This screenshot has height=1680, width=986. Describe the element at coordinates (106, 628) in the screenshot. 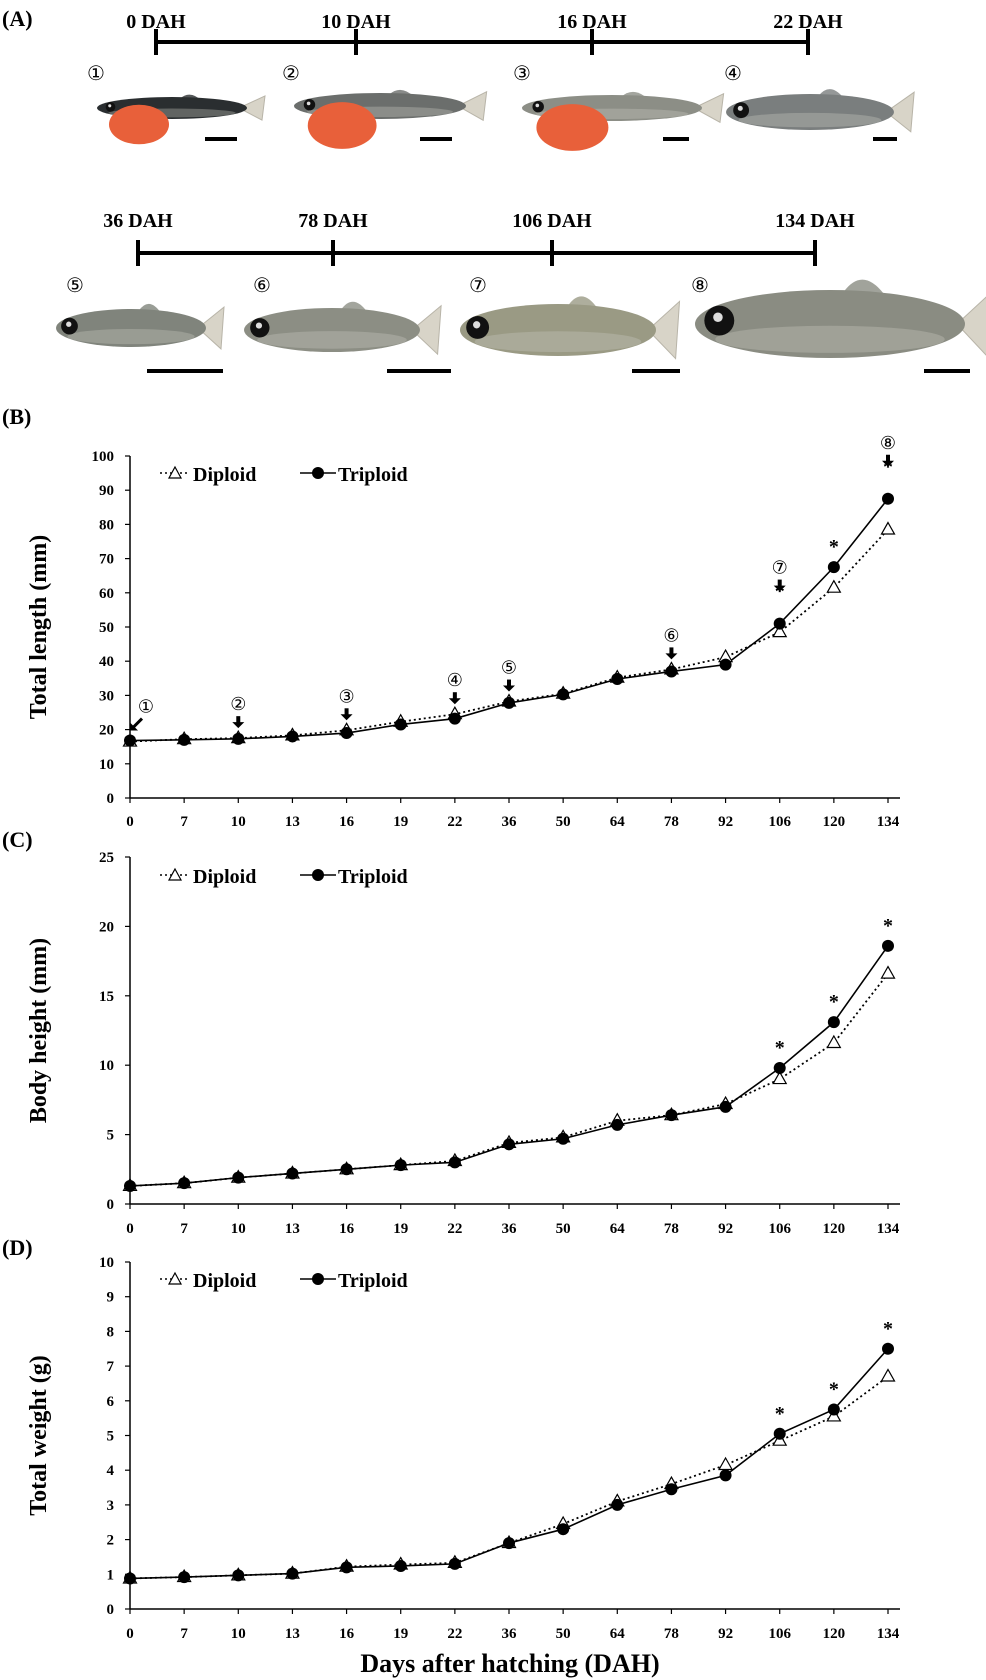

I see `y-tick-label: 50` at that location.